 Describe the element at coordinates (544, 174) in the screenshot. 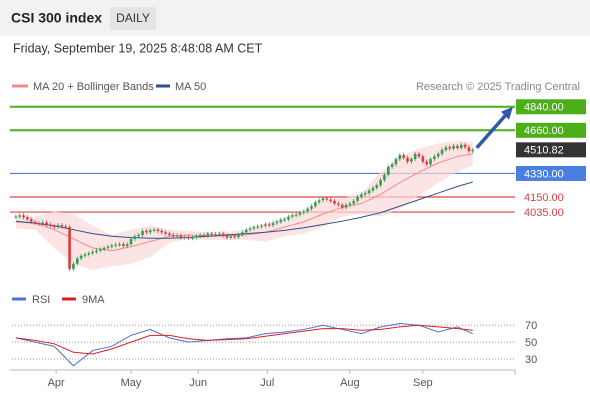

I see `level-label: 4330.00` at that location.